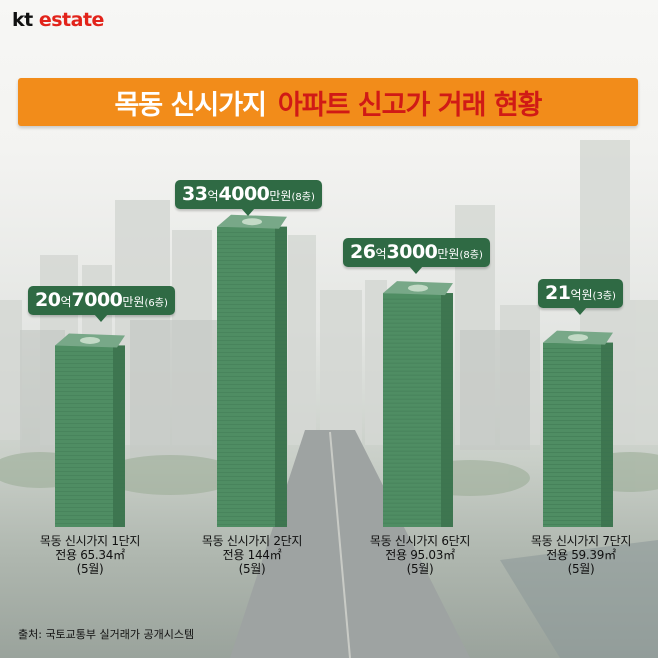  I want to click on complex-name-3: 목동 신시가지 6단지, so click(420, 541).